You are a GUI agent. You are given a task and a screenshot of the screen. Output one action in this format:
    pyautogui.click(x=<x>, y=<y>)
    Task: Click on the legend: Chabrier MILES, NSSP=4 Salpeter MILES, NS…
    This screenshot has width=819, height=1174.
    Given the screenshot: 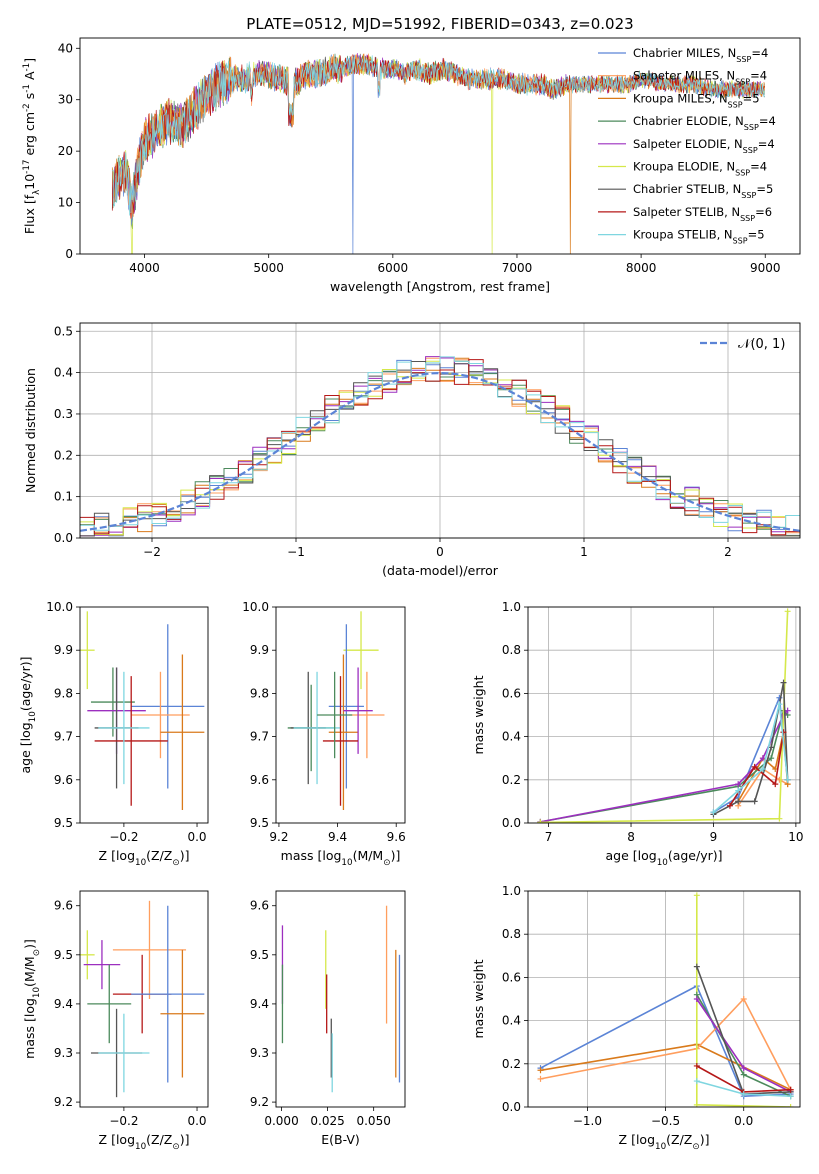 What is the action you would take?
    pyautogui.click(x=687, y=145)
    